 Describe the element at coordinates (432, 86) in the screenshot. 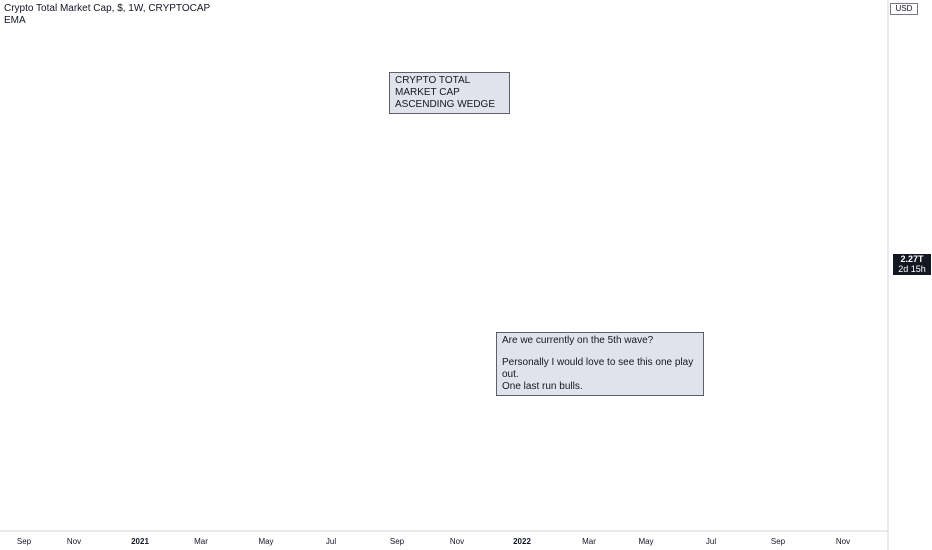

I see `title-annotation-line: CRYPTO TOTAL MARKET CAP` at that location.